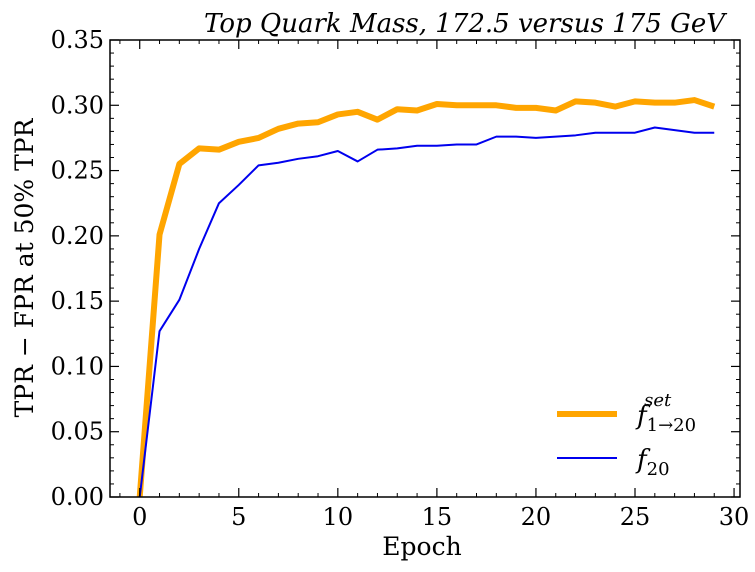 The image size is (755, 572). I want to click on legend-entry: f1→20set, so click(665, 413).